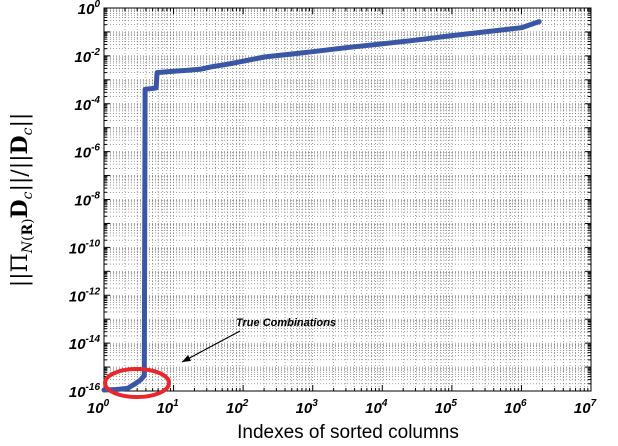 Image resolution: width=618 pixels, height=446 pixels. I want to click on y-tick-label: 10⁻⁶, so click(87, 152).